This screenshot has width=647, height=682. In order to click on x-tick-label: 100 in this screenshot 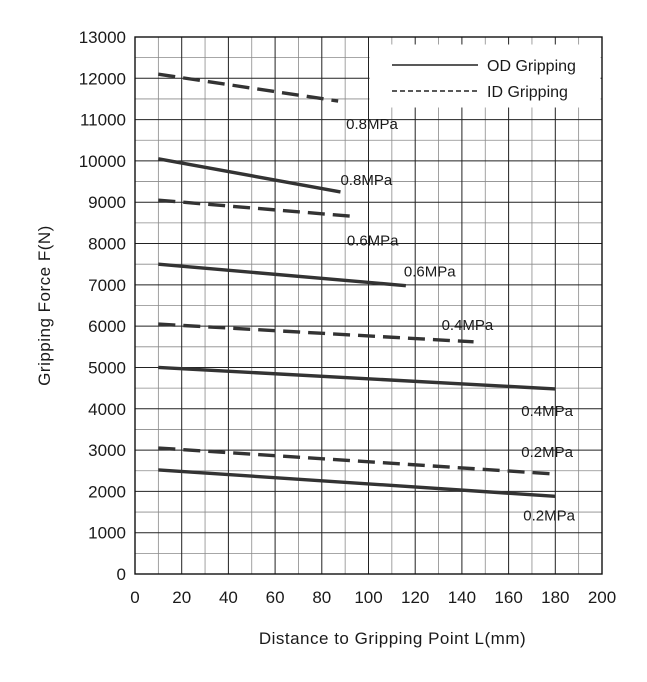, I will do `click(368, 597)`.